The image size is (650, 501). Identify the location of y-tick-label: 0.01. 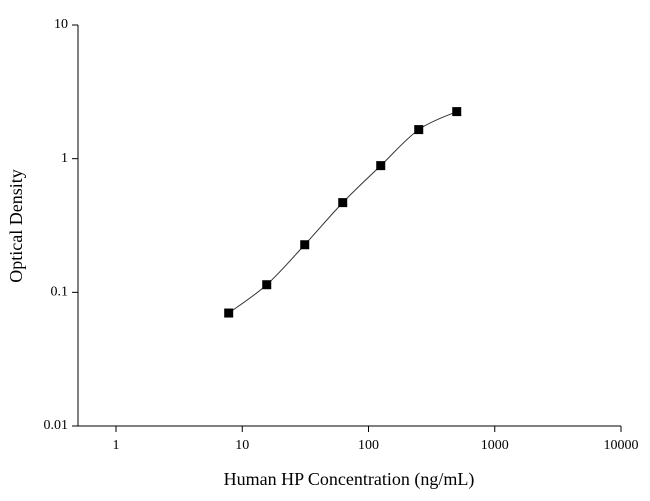
(56, 425).